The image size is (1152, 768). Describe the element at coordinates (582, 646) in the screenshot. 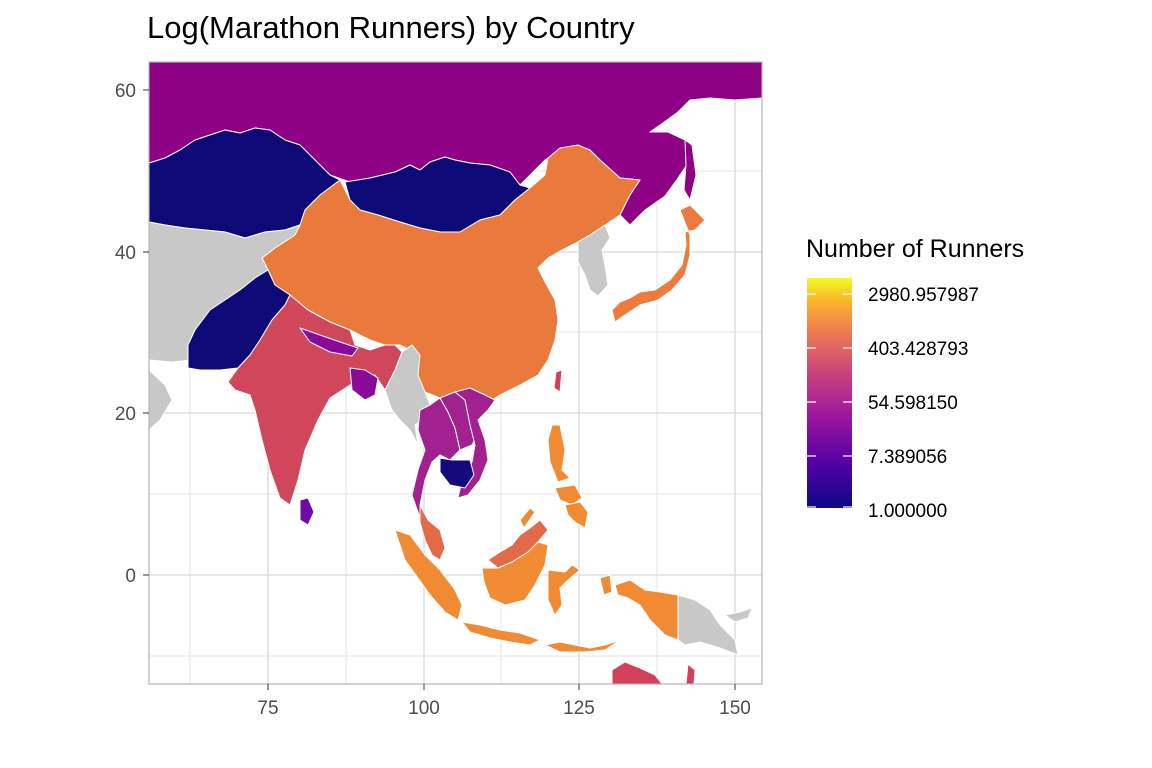

I see `region-indonesia-islands` at that location.